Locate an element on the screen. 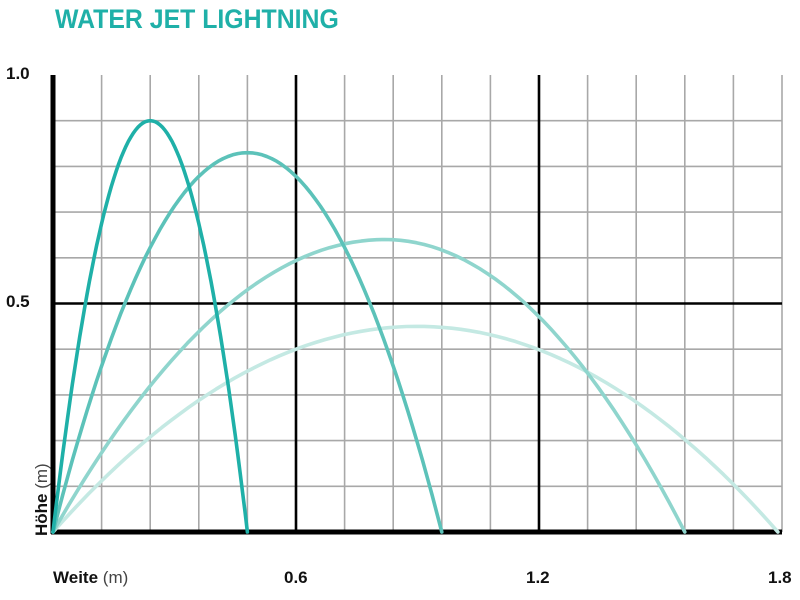 The image size is (800, 600). x-axis-label: Weite (m) is located at coordinates (90, 578).